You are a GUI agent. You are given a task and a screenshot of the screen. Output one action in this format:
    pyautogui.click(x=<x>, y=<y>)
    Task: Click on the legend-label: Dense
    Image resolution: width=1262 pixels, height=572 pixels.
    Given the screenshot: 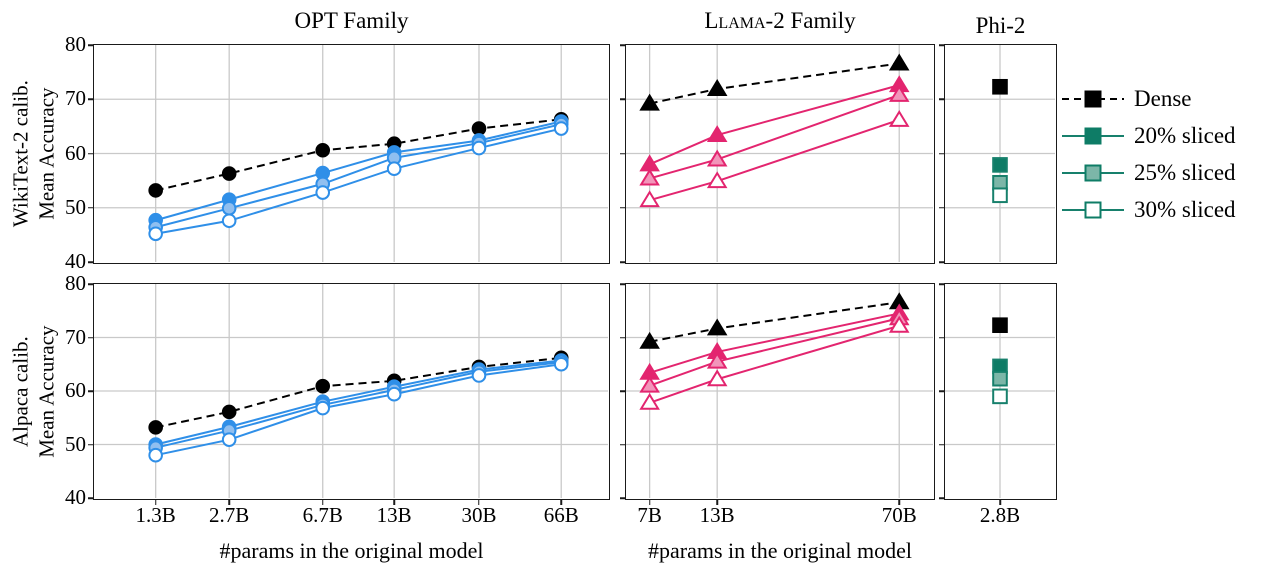 What is the action you would take?
    pyautogui.click(x=1163, y=98)
    